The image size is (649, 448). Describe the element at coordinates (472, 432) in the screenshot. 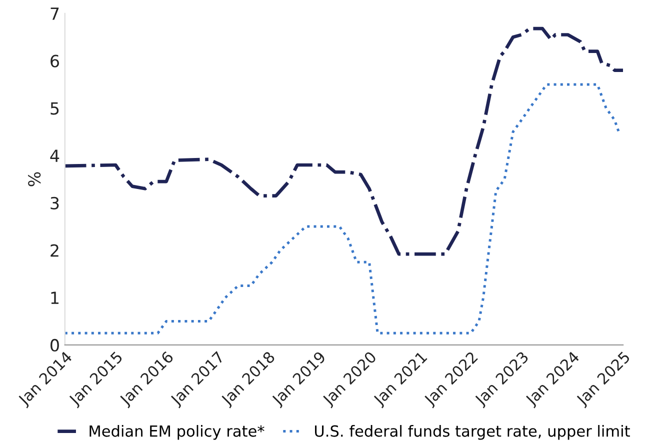

I see `legend-label: U.S. federal funds target rate, upper limit` at that location.